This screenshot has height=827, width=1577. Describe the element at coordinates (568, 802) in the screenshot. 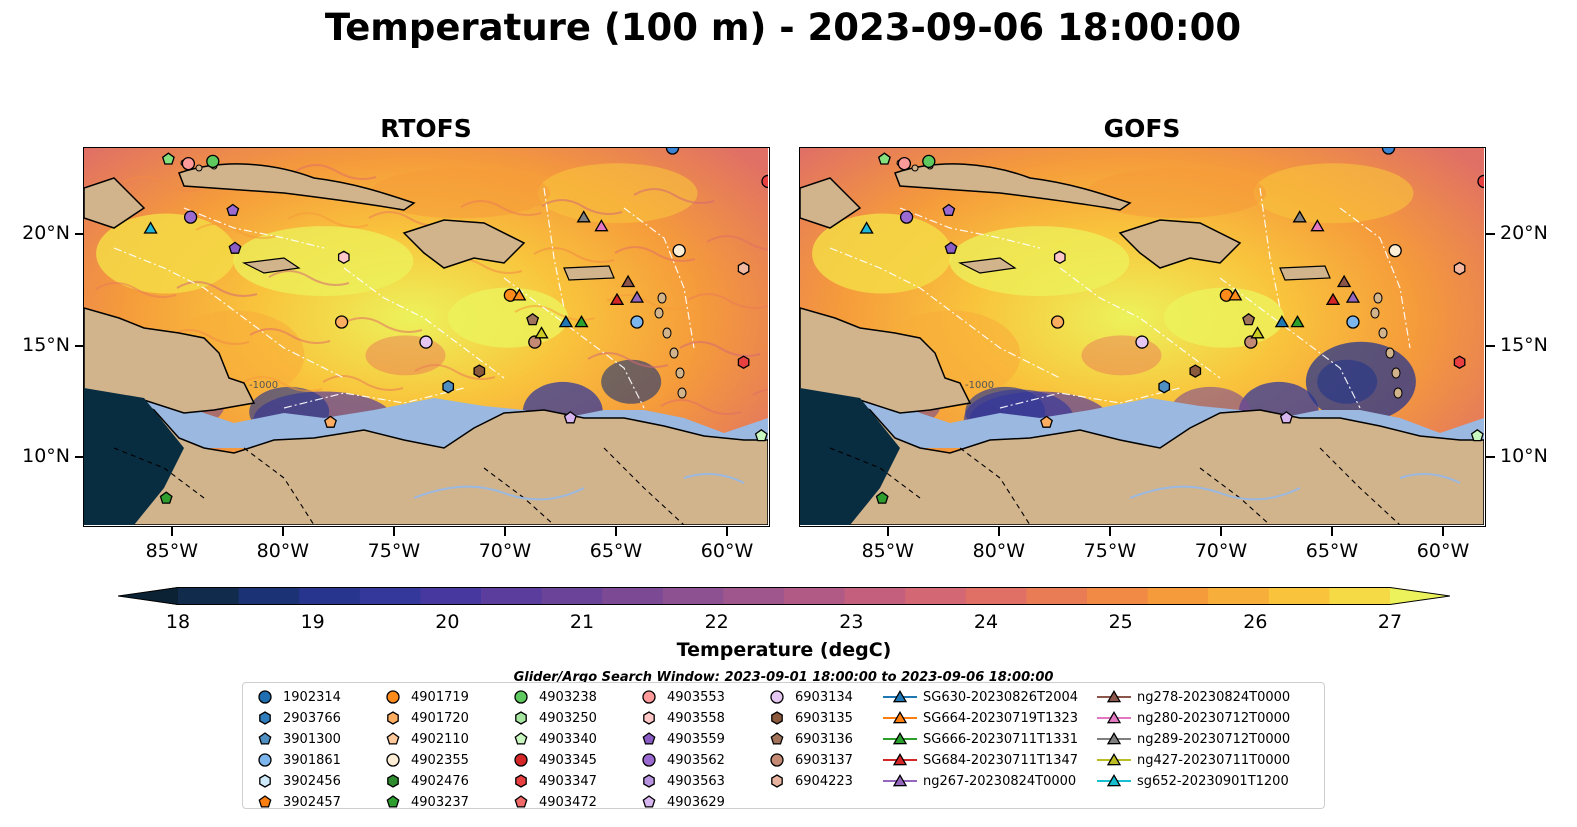

I see `legend-label: 4903472` at that location.